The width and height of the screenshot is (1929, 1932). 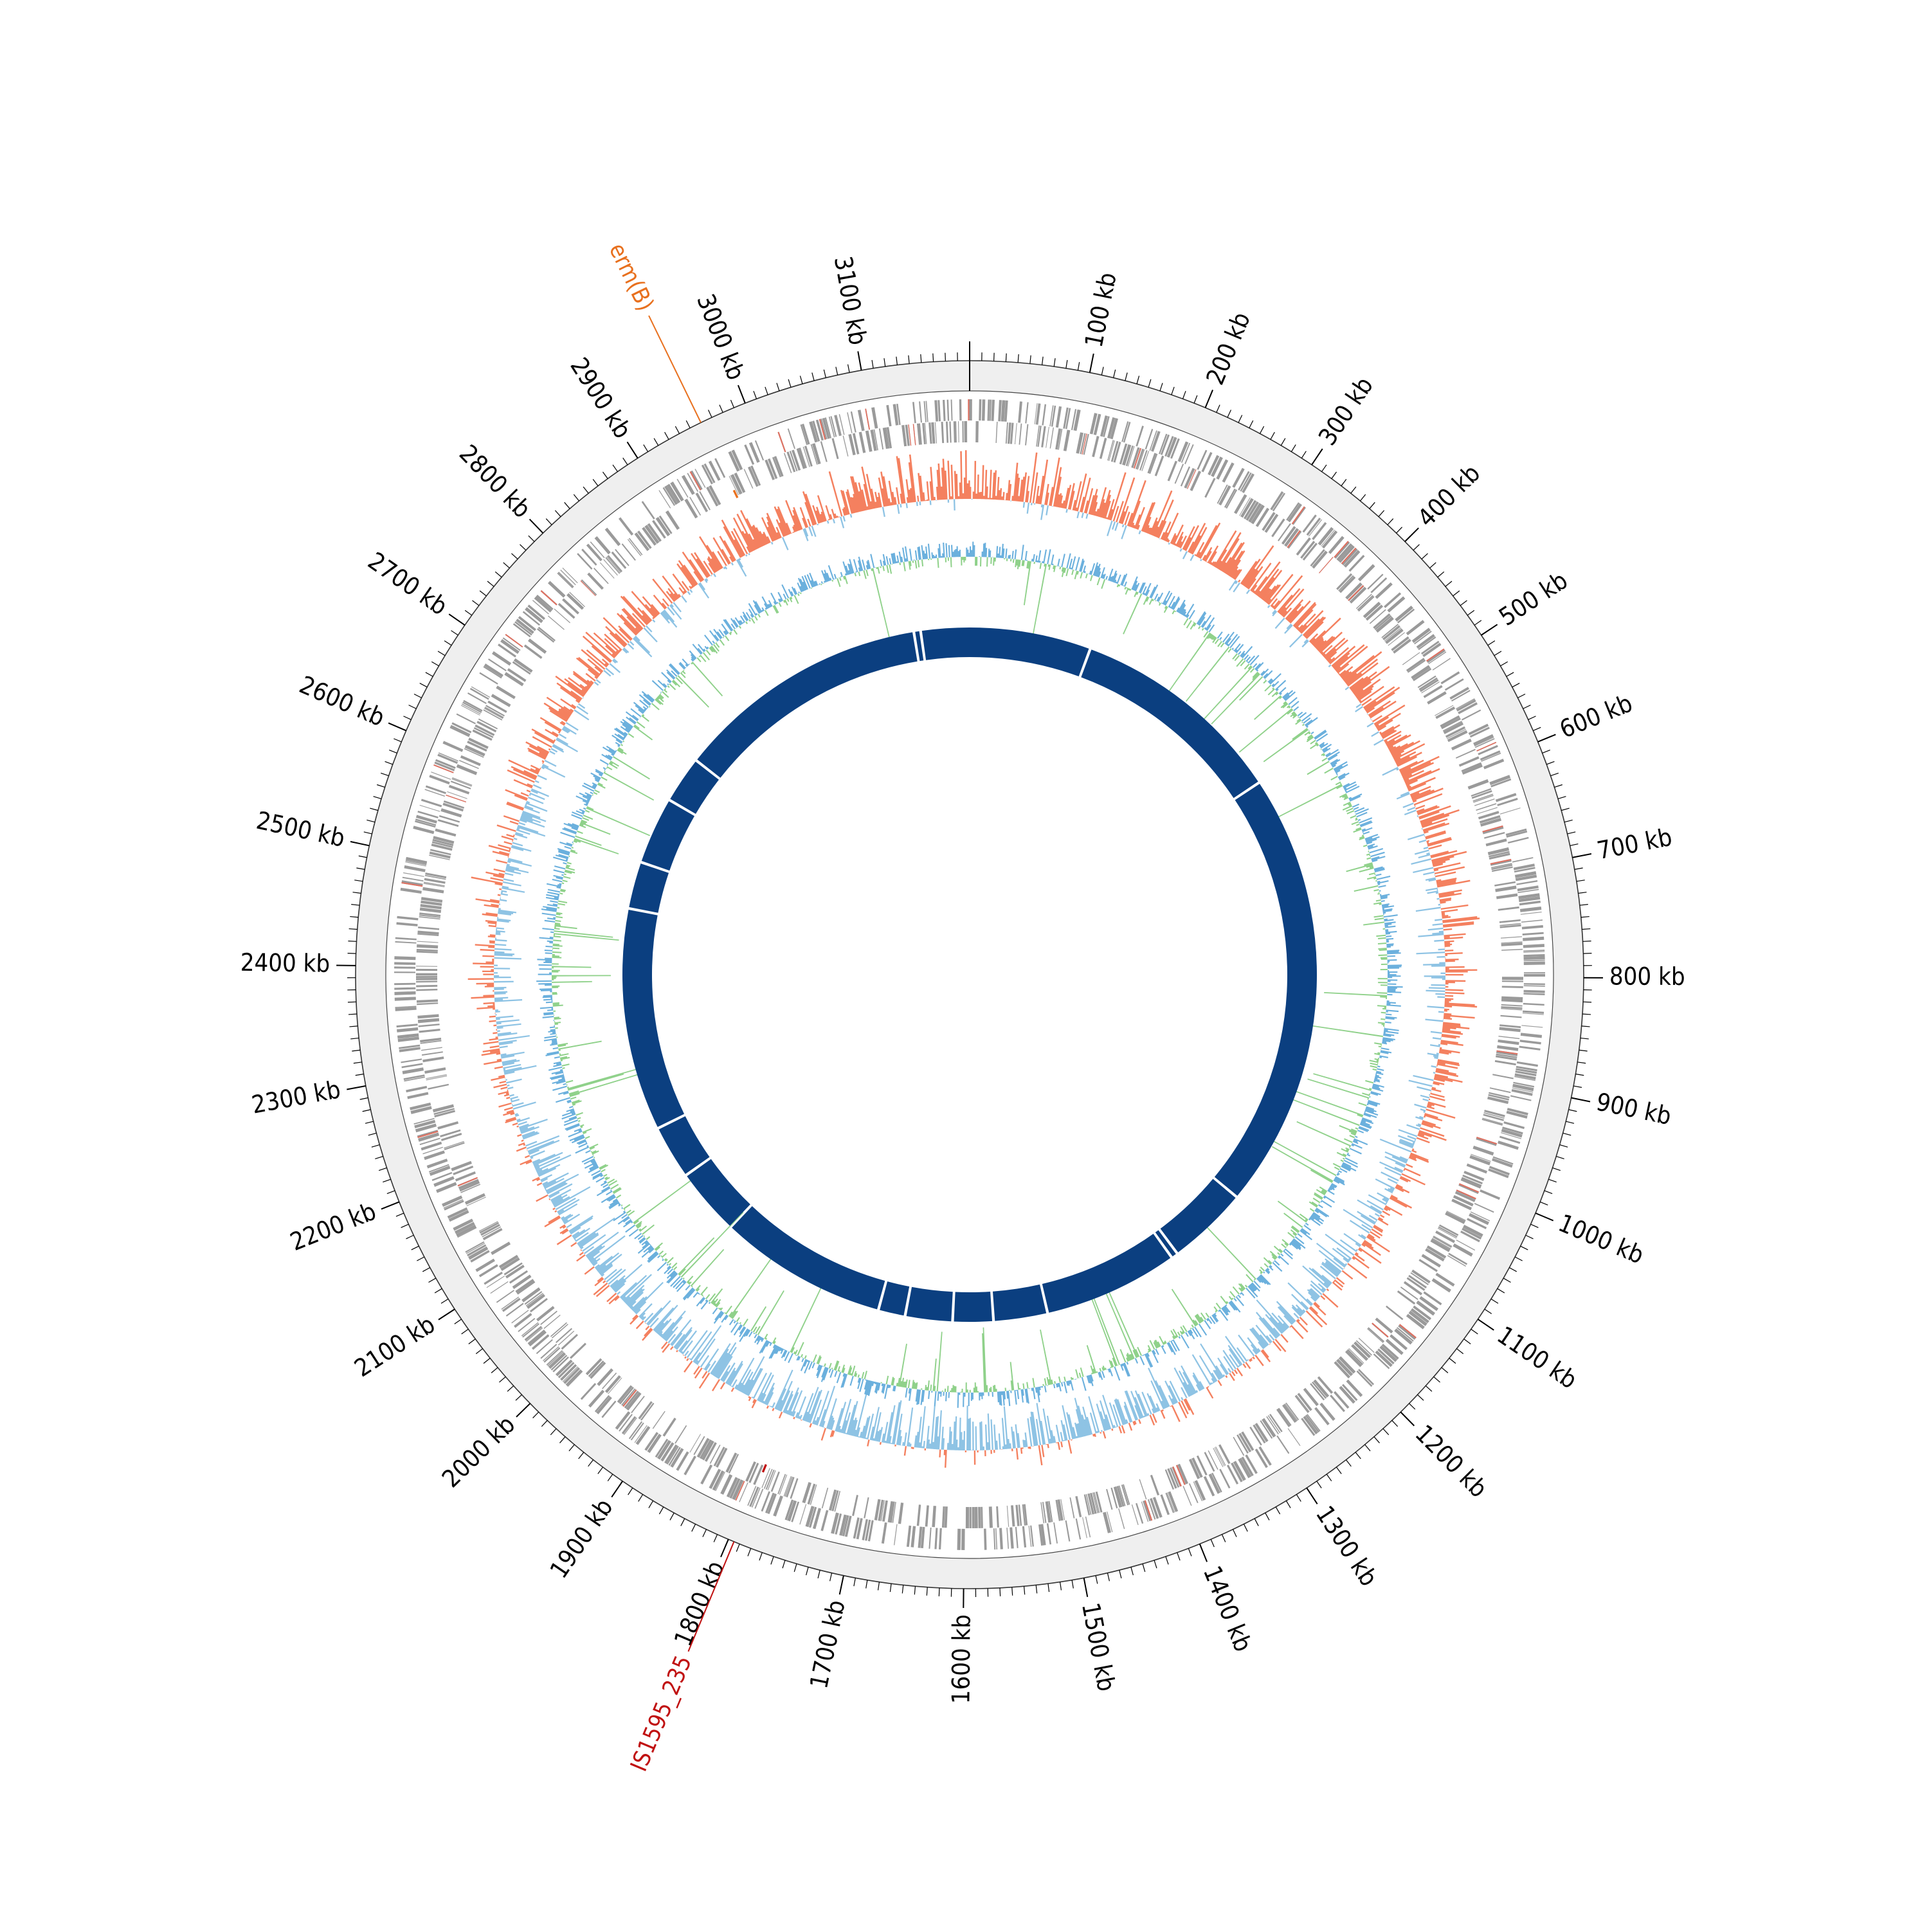 I want to click on annotation-leader-line, so click(x=675, y=369).